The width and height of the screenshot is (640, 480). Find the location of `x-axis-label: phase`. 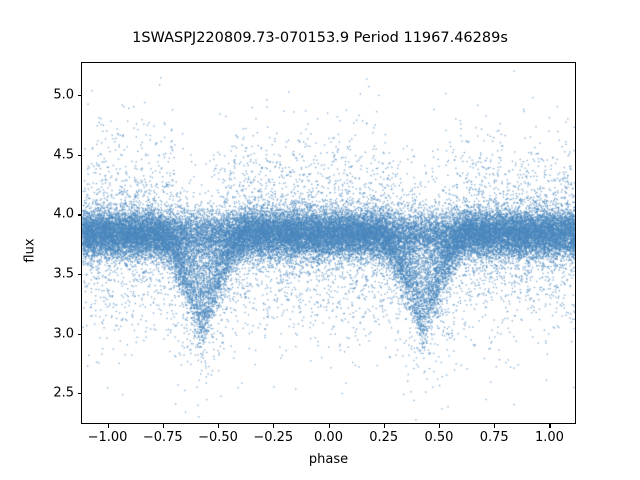

x-axis-label: phase is located at coordinates (328, 459).